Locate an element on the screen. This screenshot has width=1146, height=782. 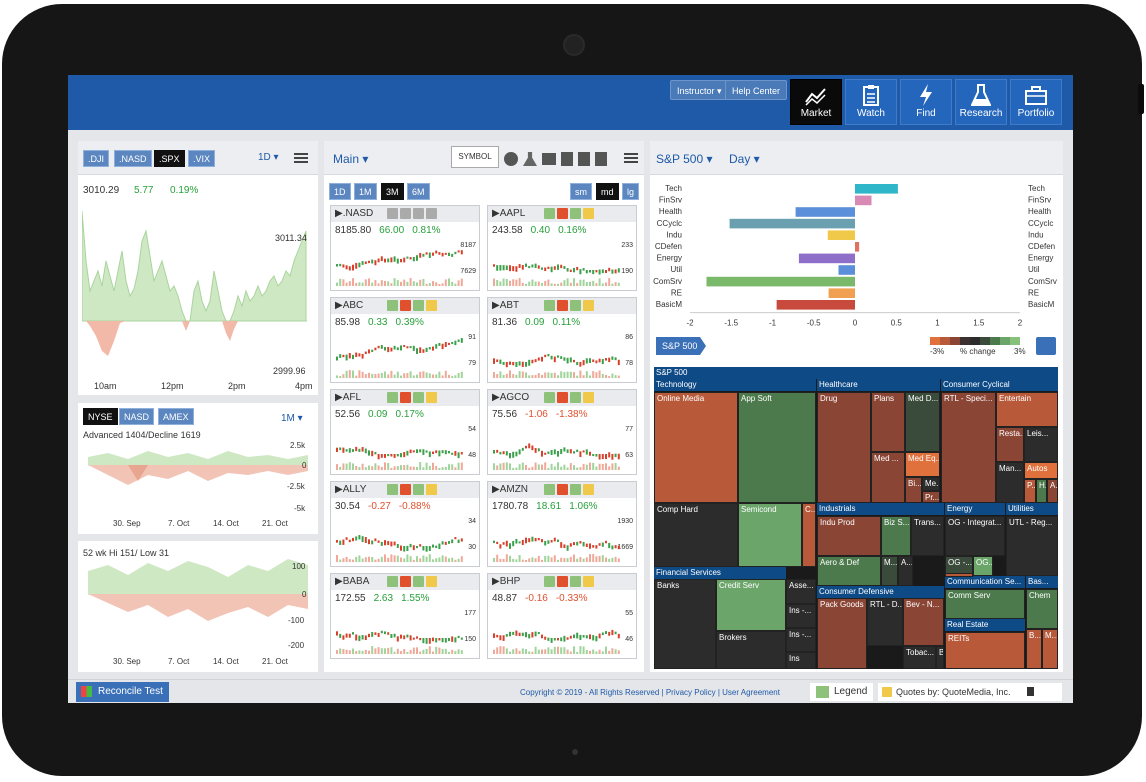
index-tab-dji: .DJI is located at coordinates (96, 158).